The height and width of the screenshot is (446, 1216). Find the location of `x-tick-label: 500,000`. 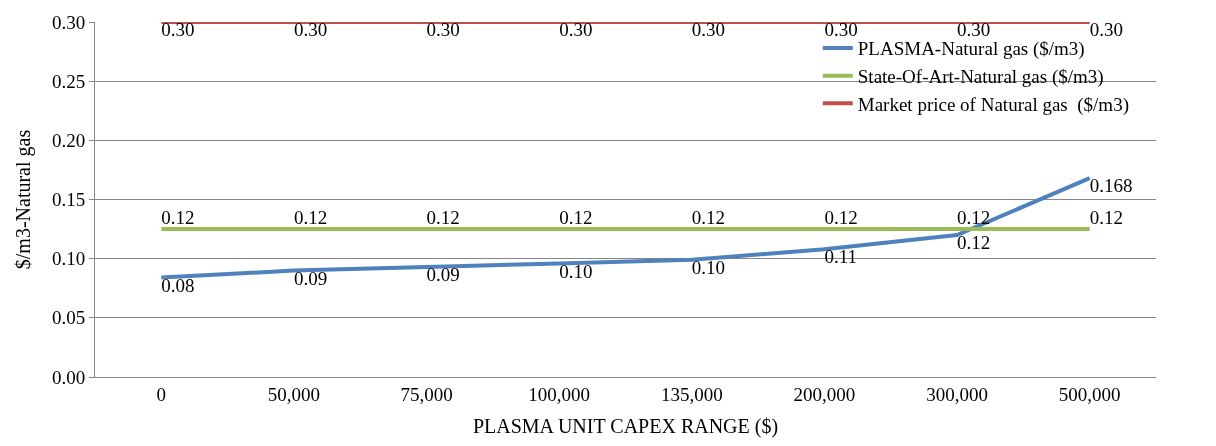

x-tick-label: 500,000 is located at coordinates (1089, 394).